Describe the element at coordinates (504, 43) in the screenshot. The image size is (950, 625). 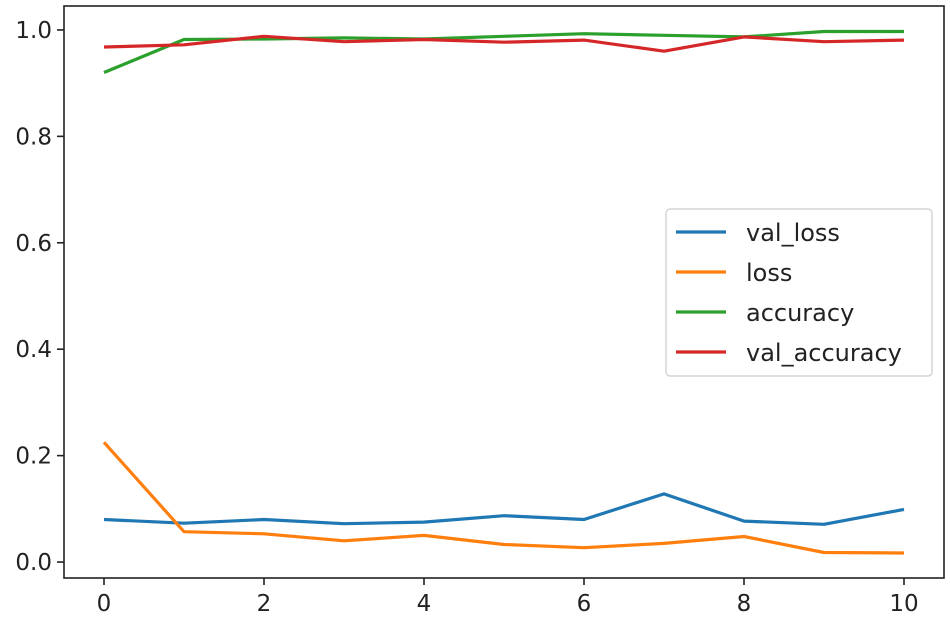
I see `series-line-val-accuracy` at that location.